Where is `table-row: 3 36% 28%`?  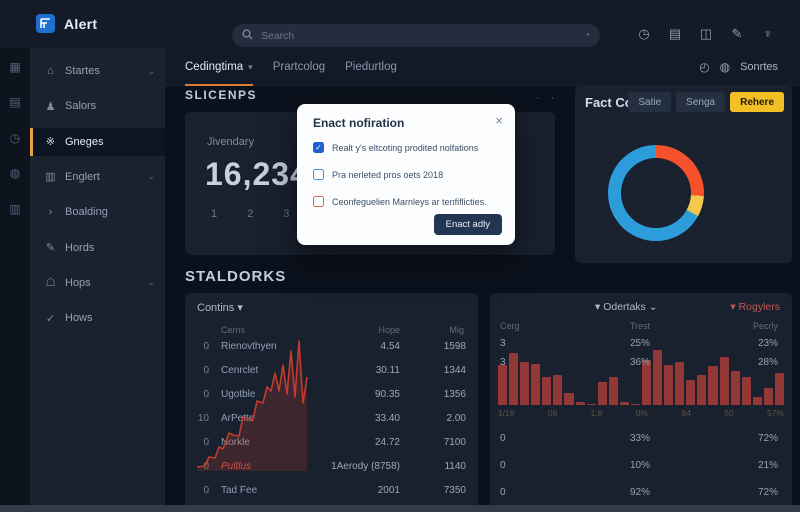
table-row: 3 36% 28% is located at coordinates (641, 364).